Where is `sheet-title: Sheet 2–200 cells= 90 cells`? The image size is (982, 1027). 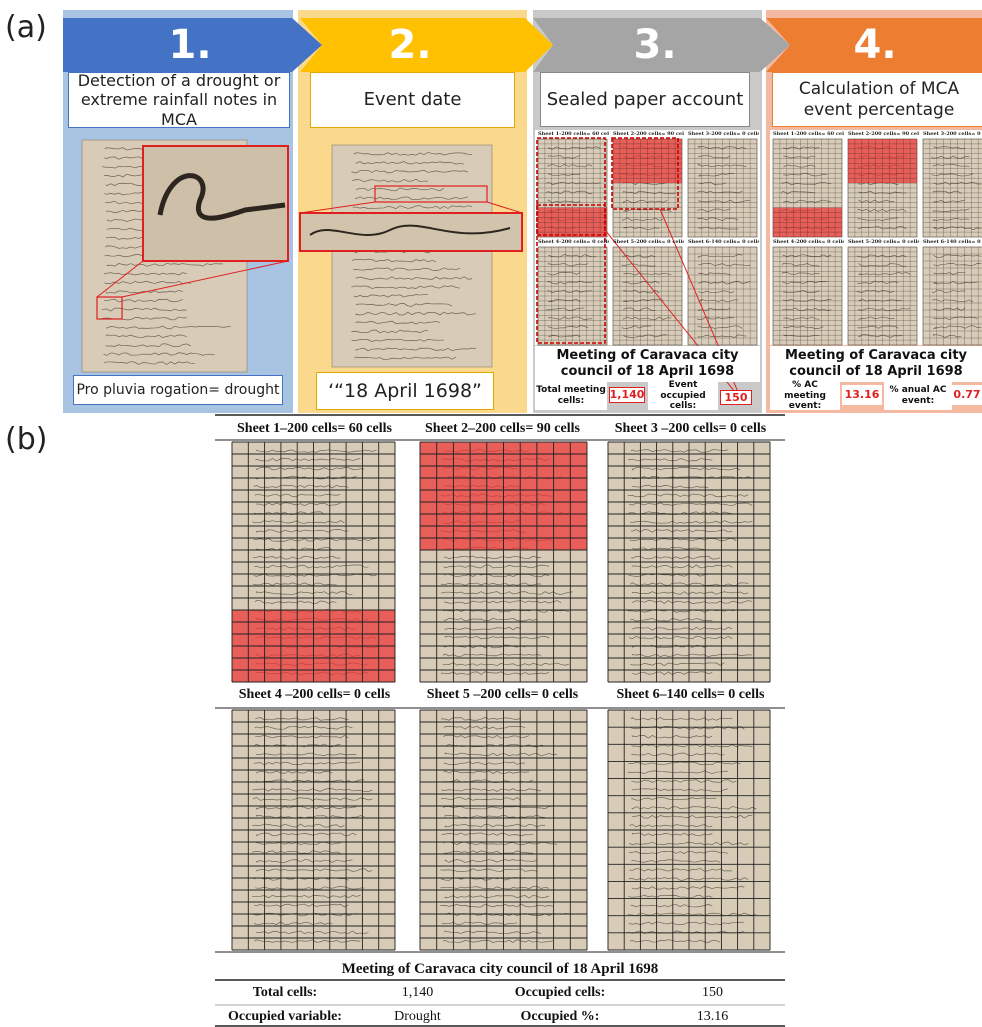
sheet-title: Sheet 2–200 cells= 90 cells is located at coordinates (502, 428).